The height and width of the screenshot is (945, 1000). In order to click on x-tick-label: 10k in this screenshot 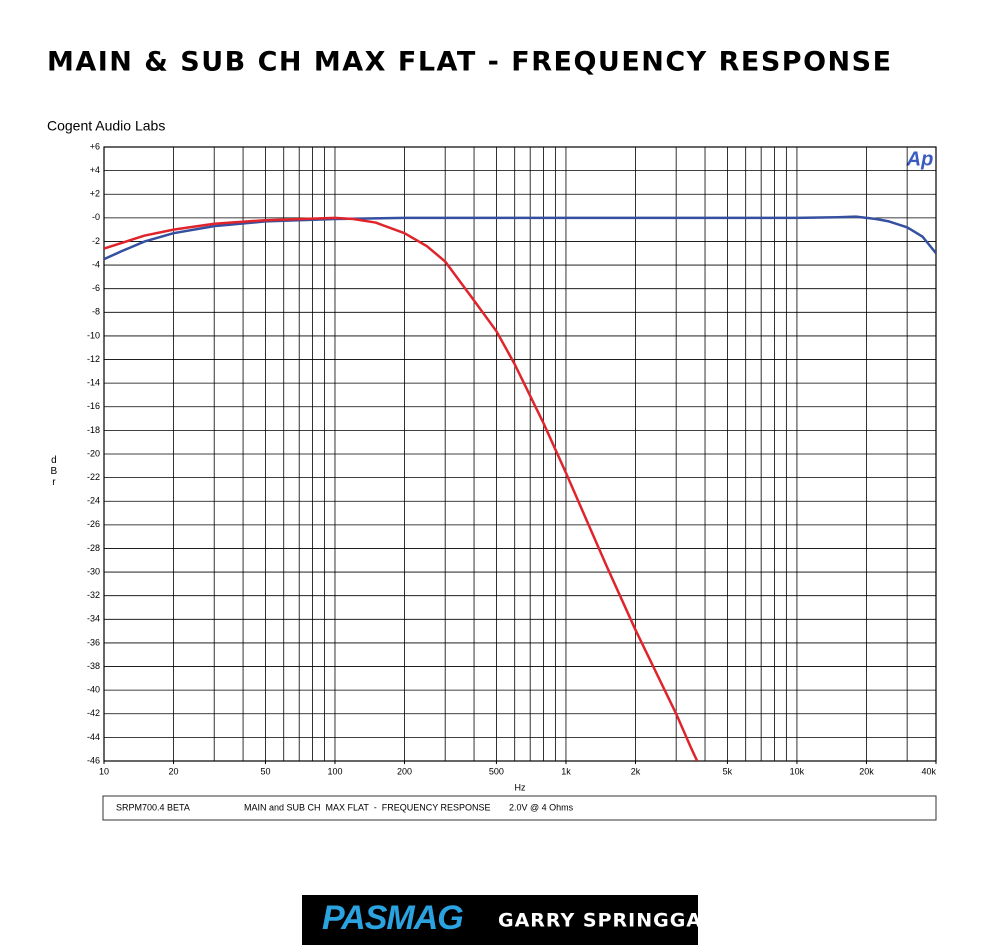, I will do `click(797, 771)`.